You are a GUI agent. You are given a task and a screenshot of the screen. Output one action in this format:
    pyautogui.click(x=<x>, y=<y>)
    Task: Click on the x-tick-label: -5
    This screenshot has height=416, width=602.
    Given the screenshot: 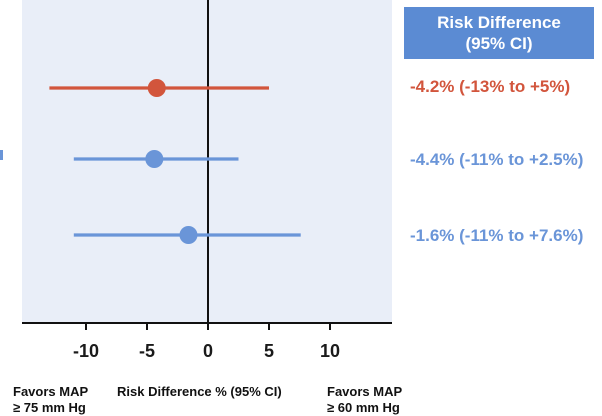 What is the action you would take?
    pyautogui.click(x=147, y=351)
    